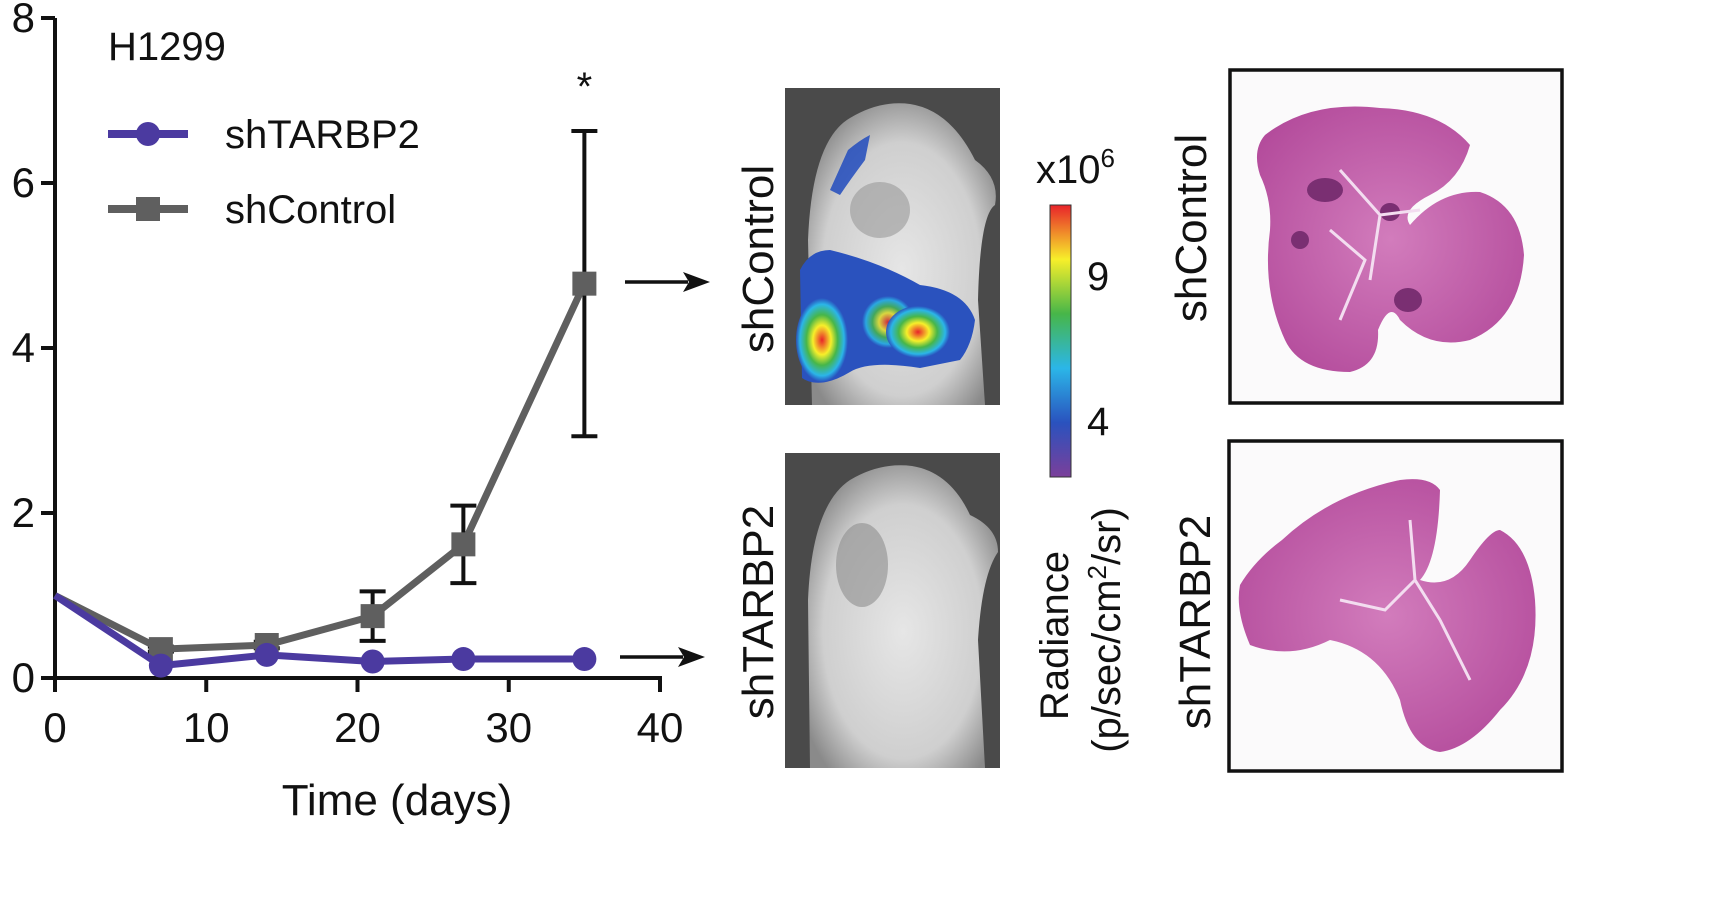  Describe the element at coordinates (662, 657) in the screenshot. I see `arrow-to-shtarbp2-image` at that location.